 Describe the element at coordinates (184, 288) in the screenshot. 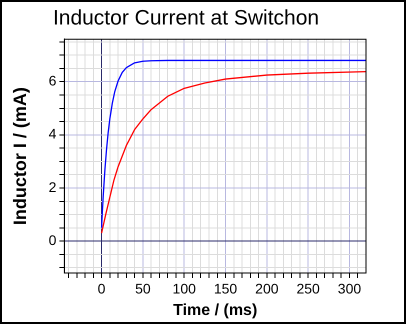

I see `x-tick-label: 100` at that location.